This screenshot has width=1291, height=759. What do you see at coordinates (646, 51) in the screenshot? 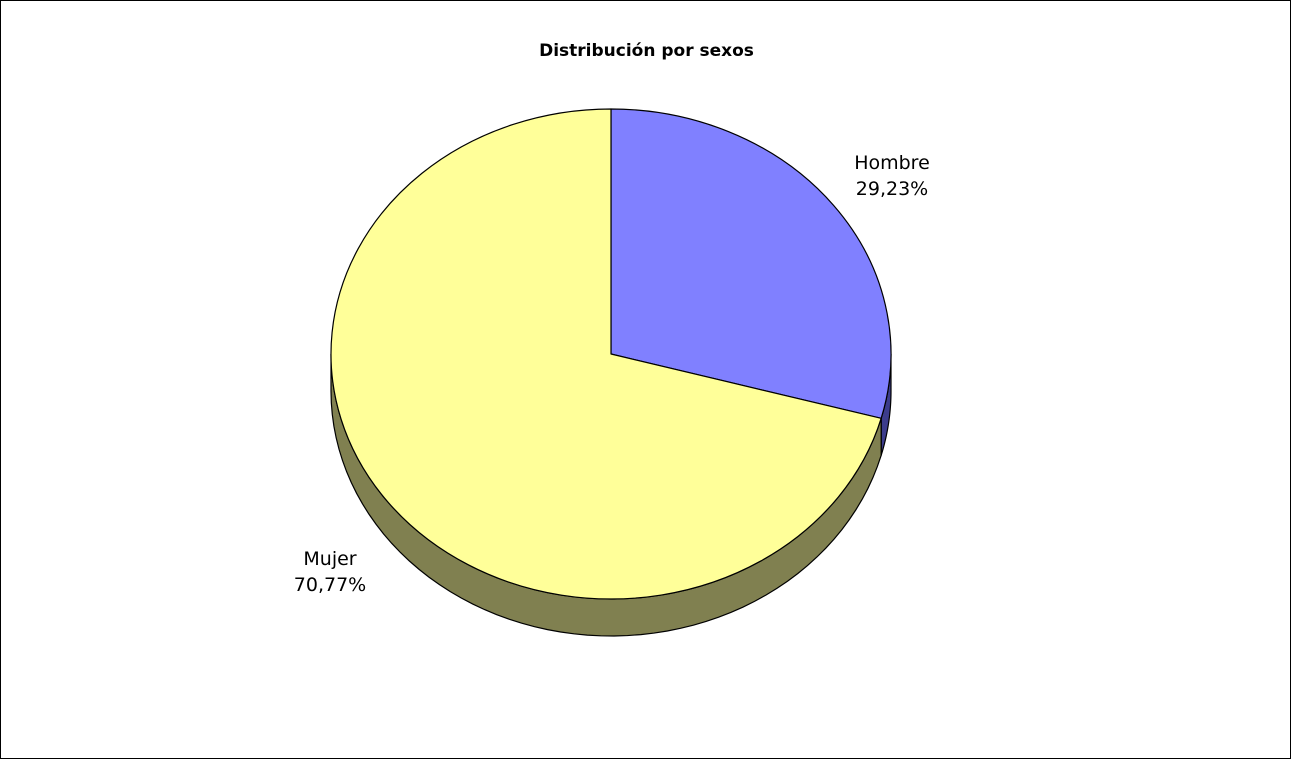
I see `chart-title: Distribución por sexos` at bounding box center [646, 51].